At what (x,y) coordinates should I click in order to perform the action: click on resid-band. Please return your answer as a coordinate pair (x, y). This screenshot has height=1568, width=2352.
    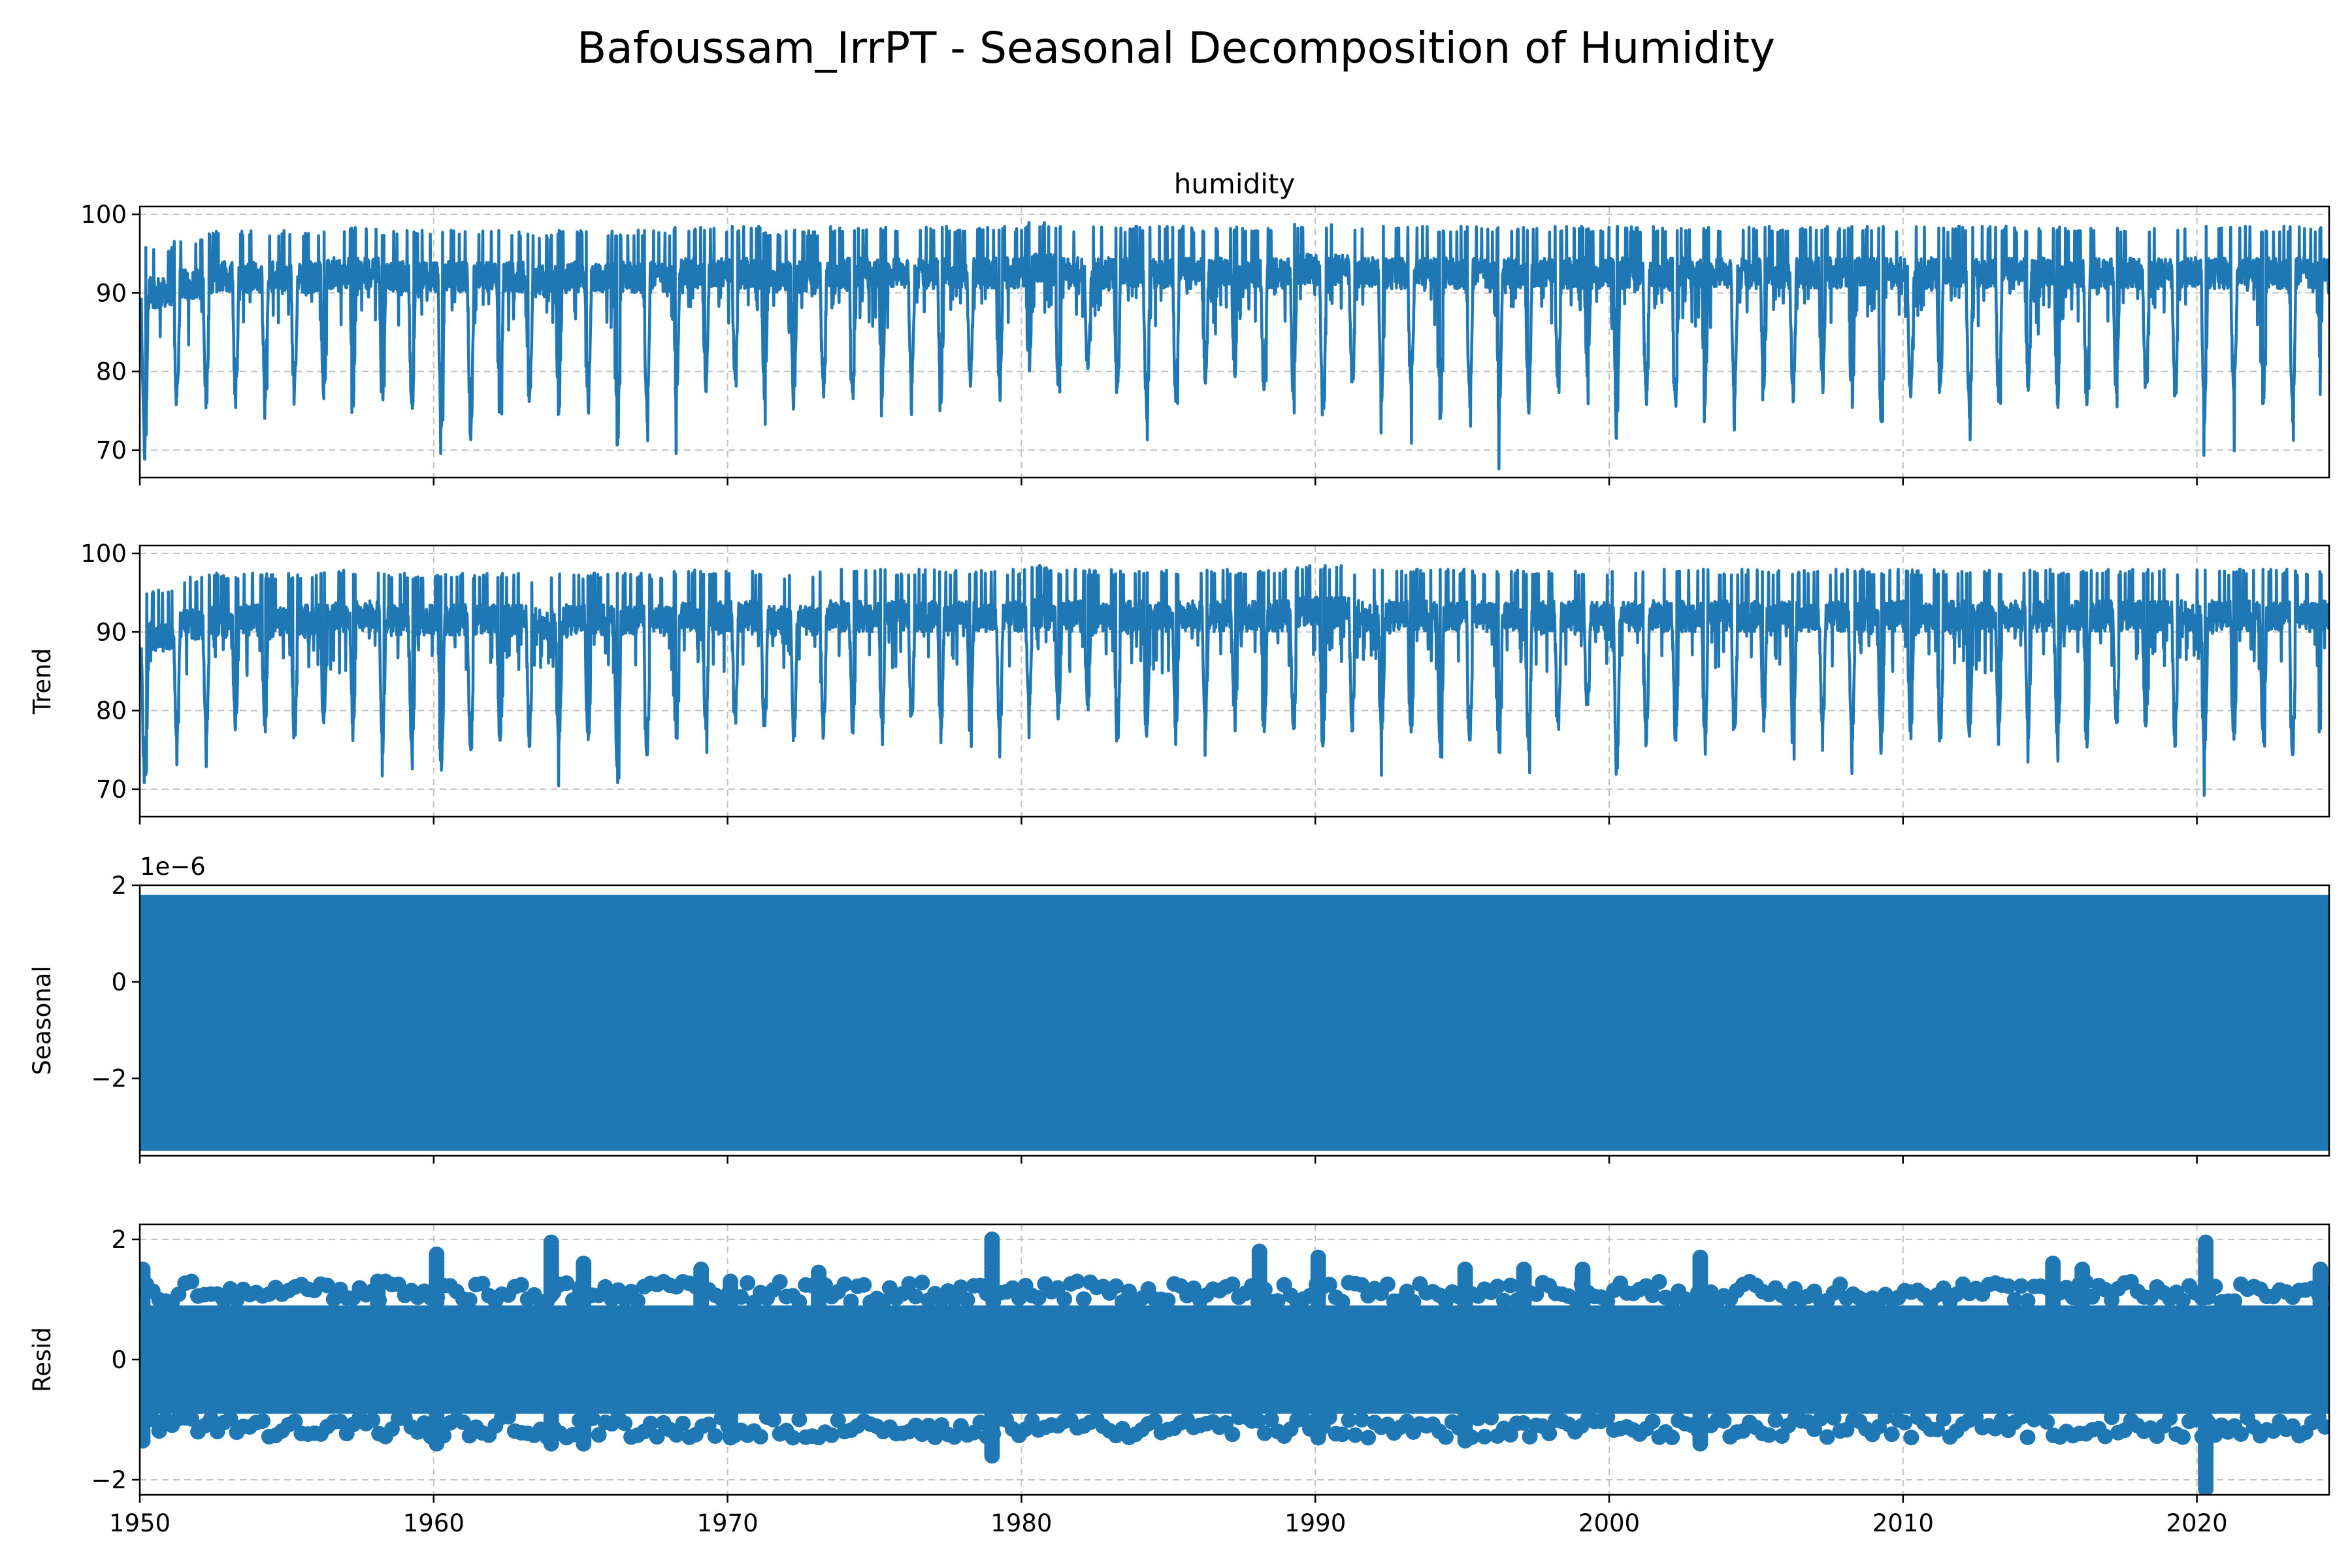
    Looking at the image, I should click on (1234, 1359).